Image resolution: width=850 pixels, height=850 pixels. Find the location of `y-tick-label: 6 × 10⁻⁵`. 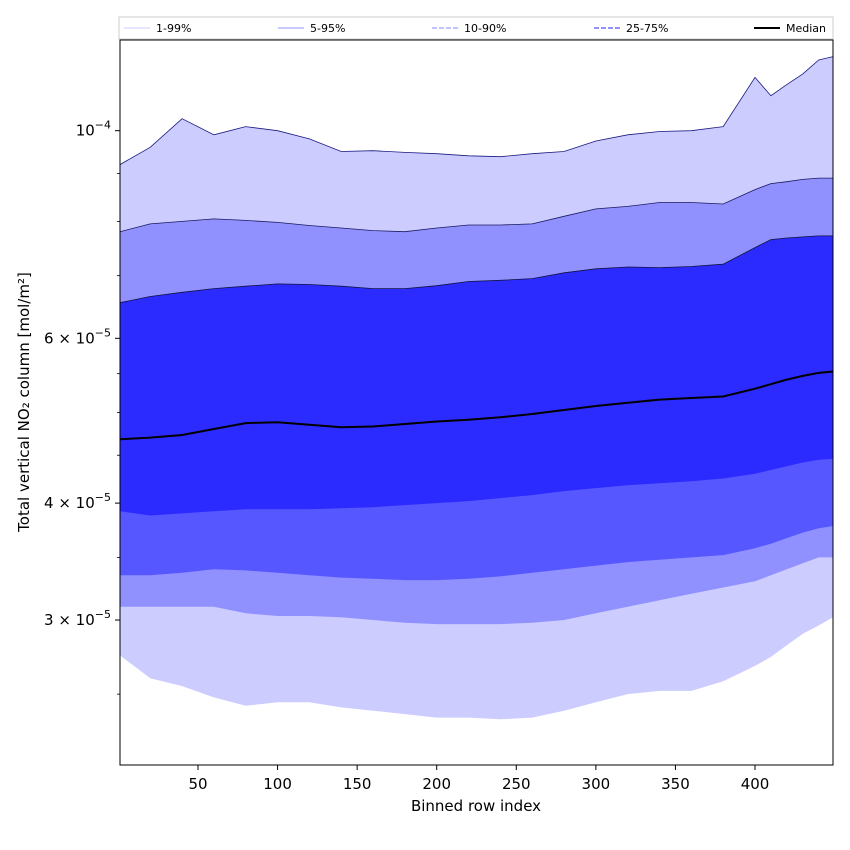

y-tick-label: 6 × 10⁻⁵ is located at coordinates (77, 336).